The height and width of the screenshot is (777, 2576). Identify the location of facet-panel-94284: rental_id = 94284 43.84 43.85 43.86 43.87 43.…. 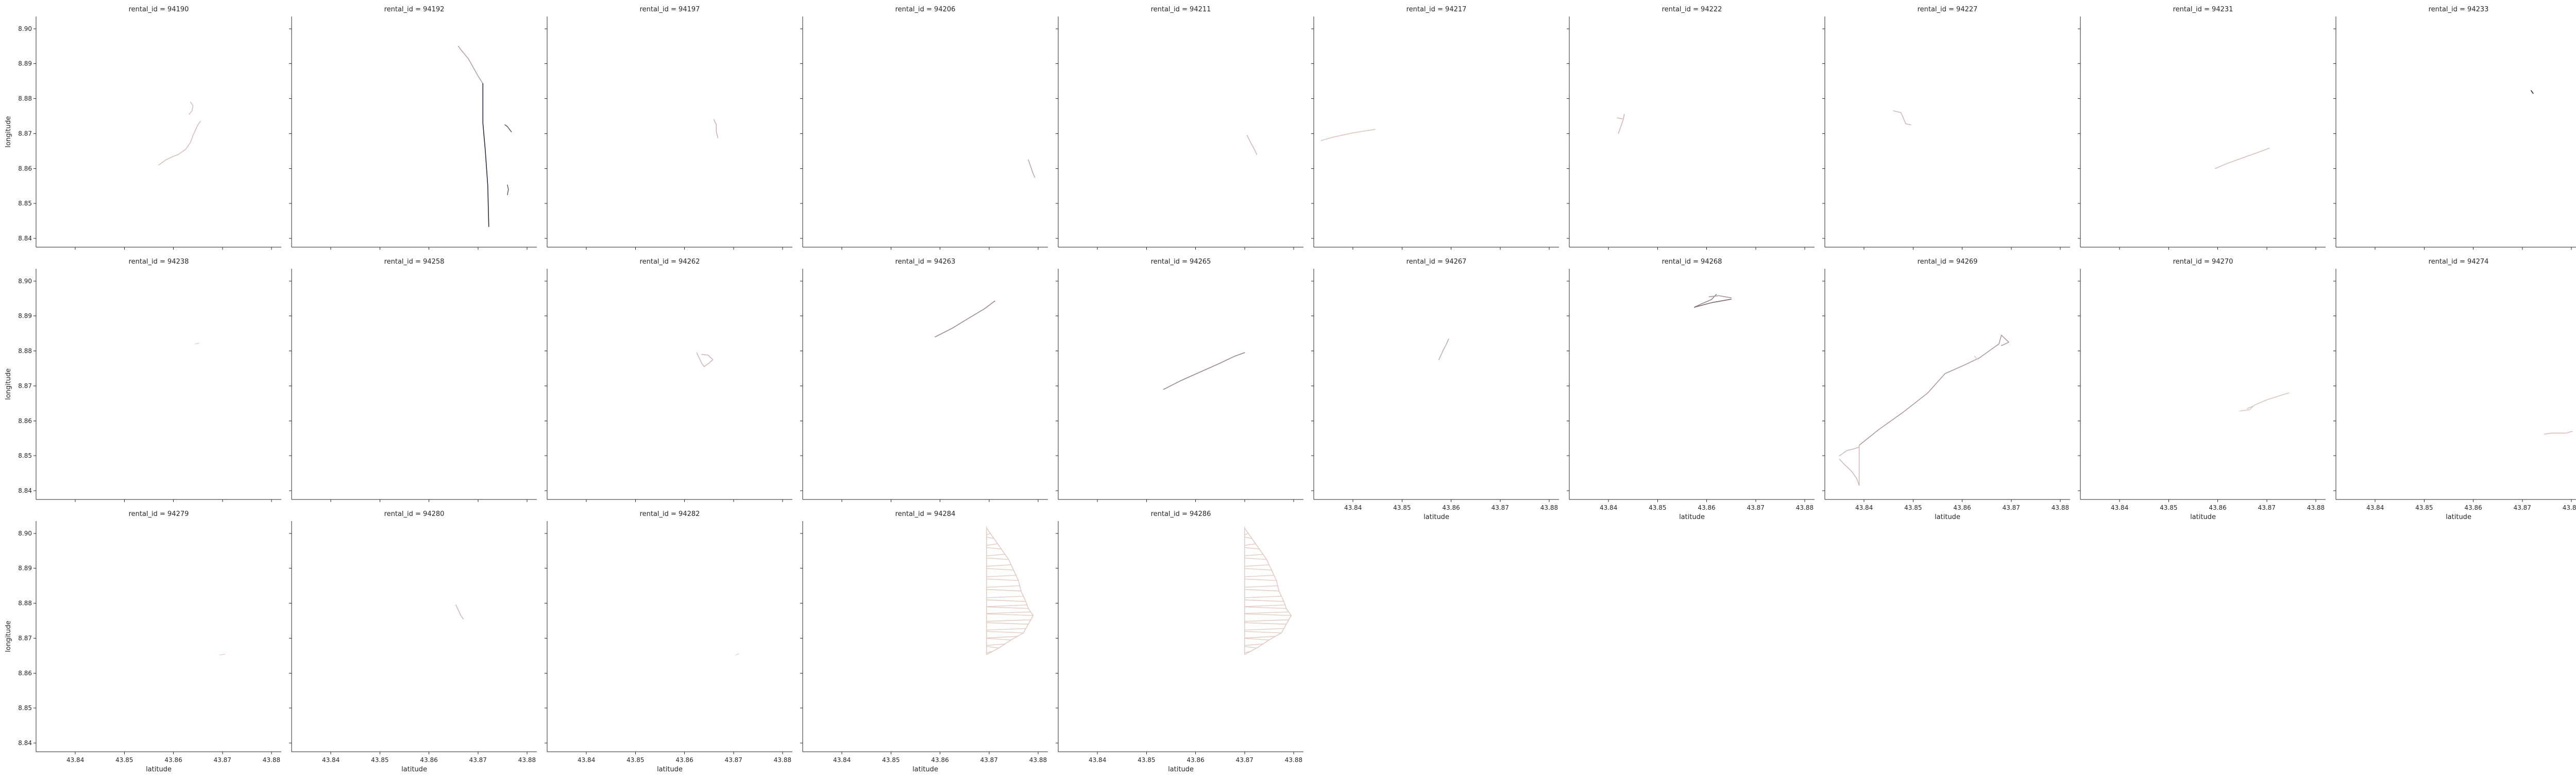
(924, 641).